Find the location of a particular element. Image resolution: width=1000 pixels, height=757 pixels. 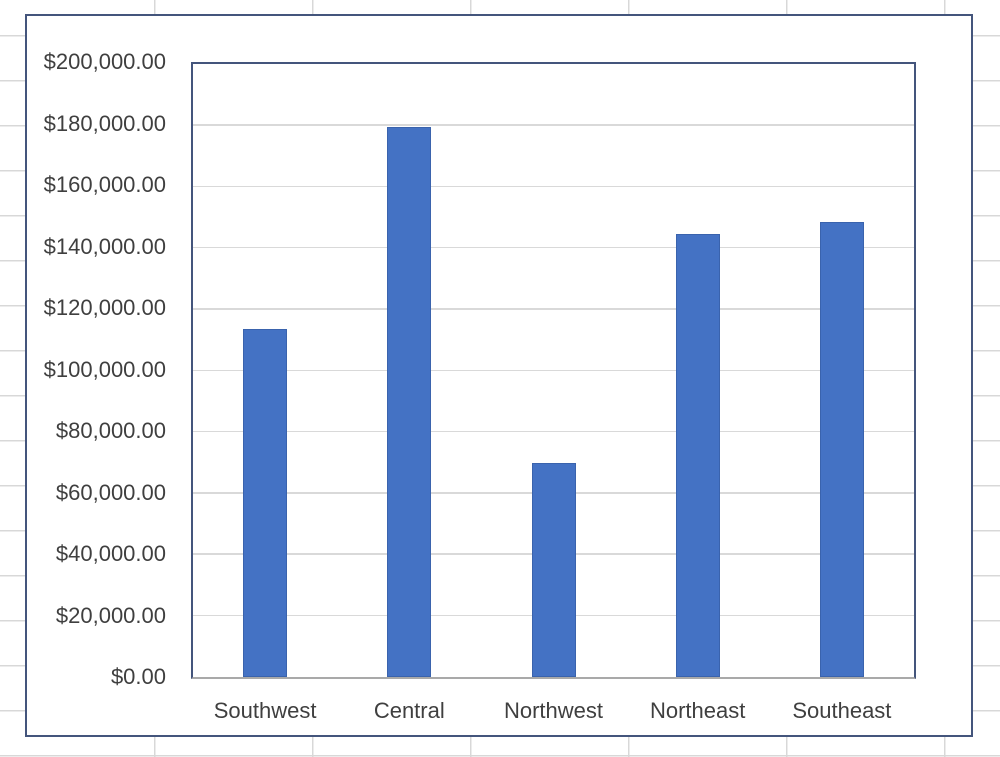

bar-southeast is located at coordinates (841, 449).